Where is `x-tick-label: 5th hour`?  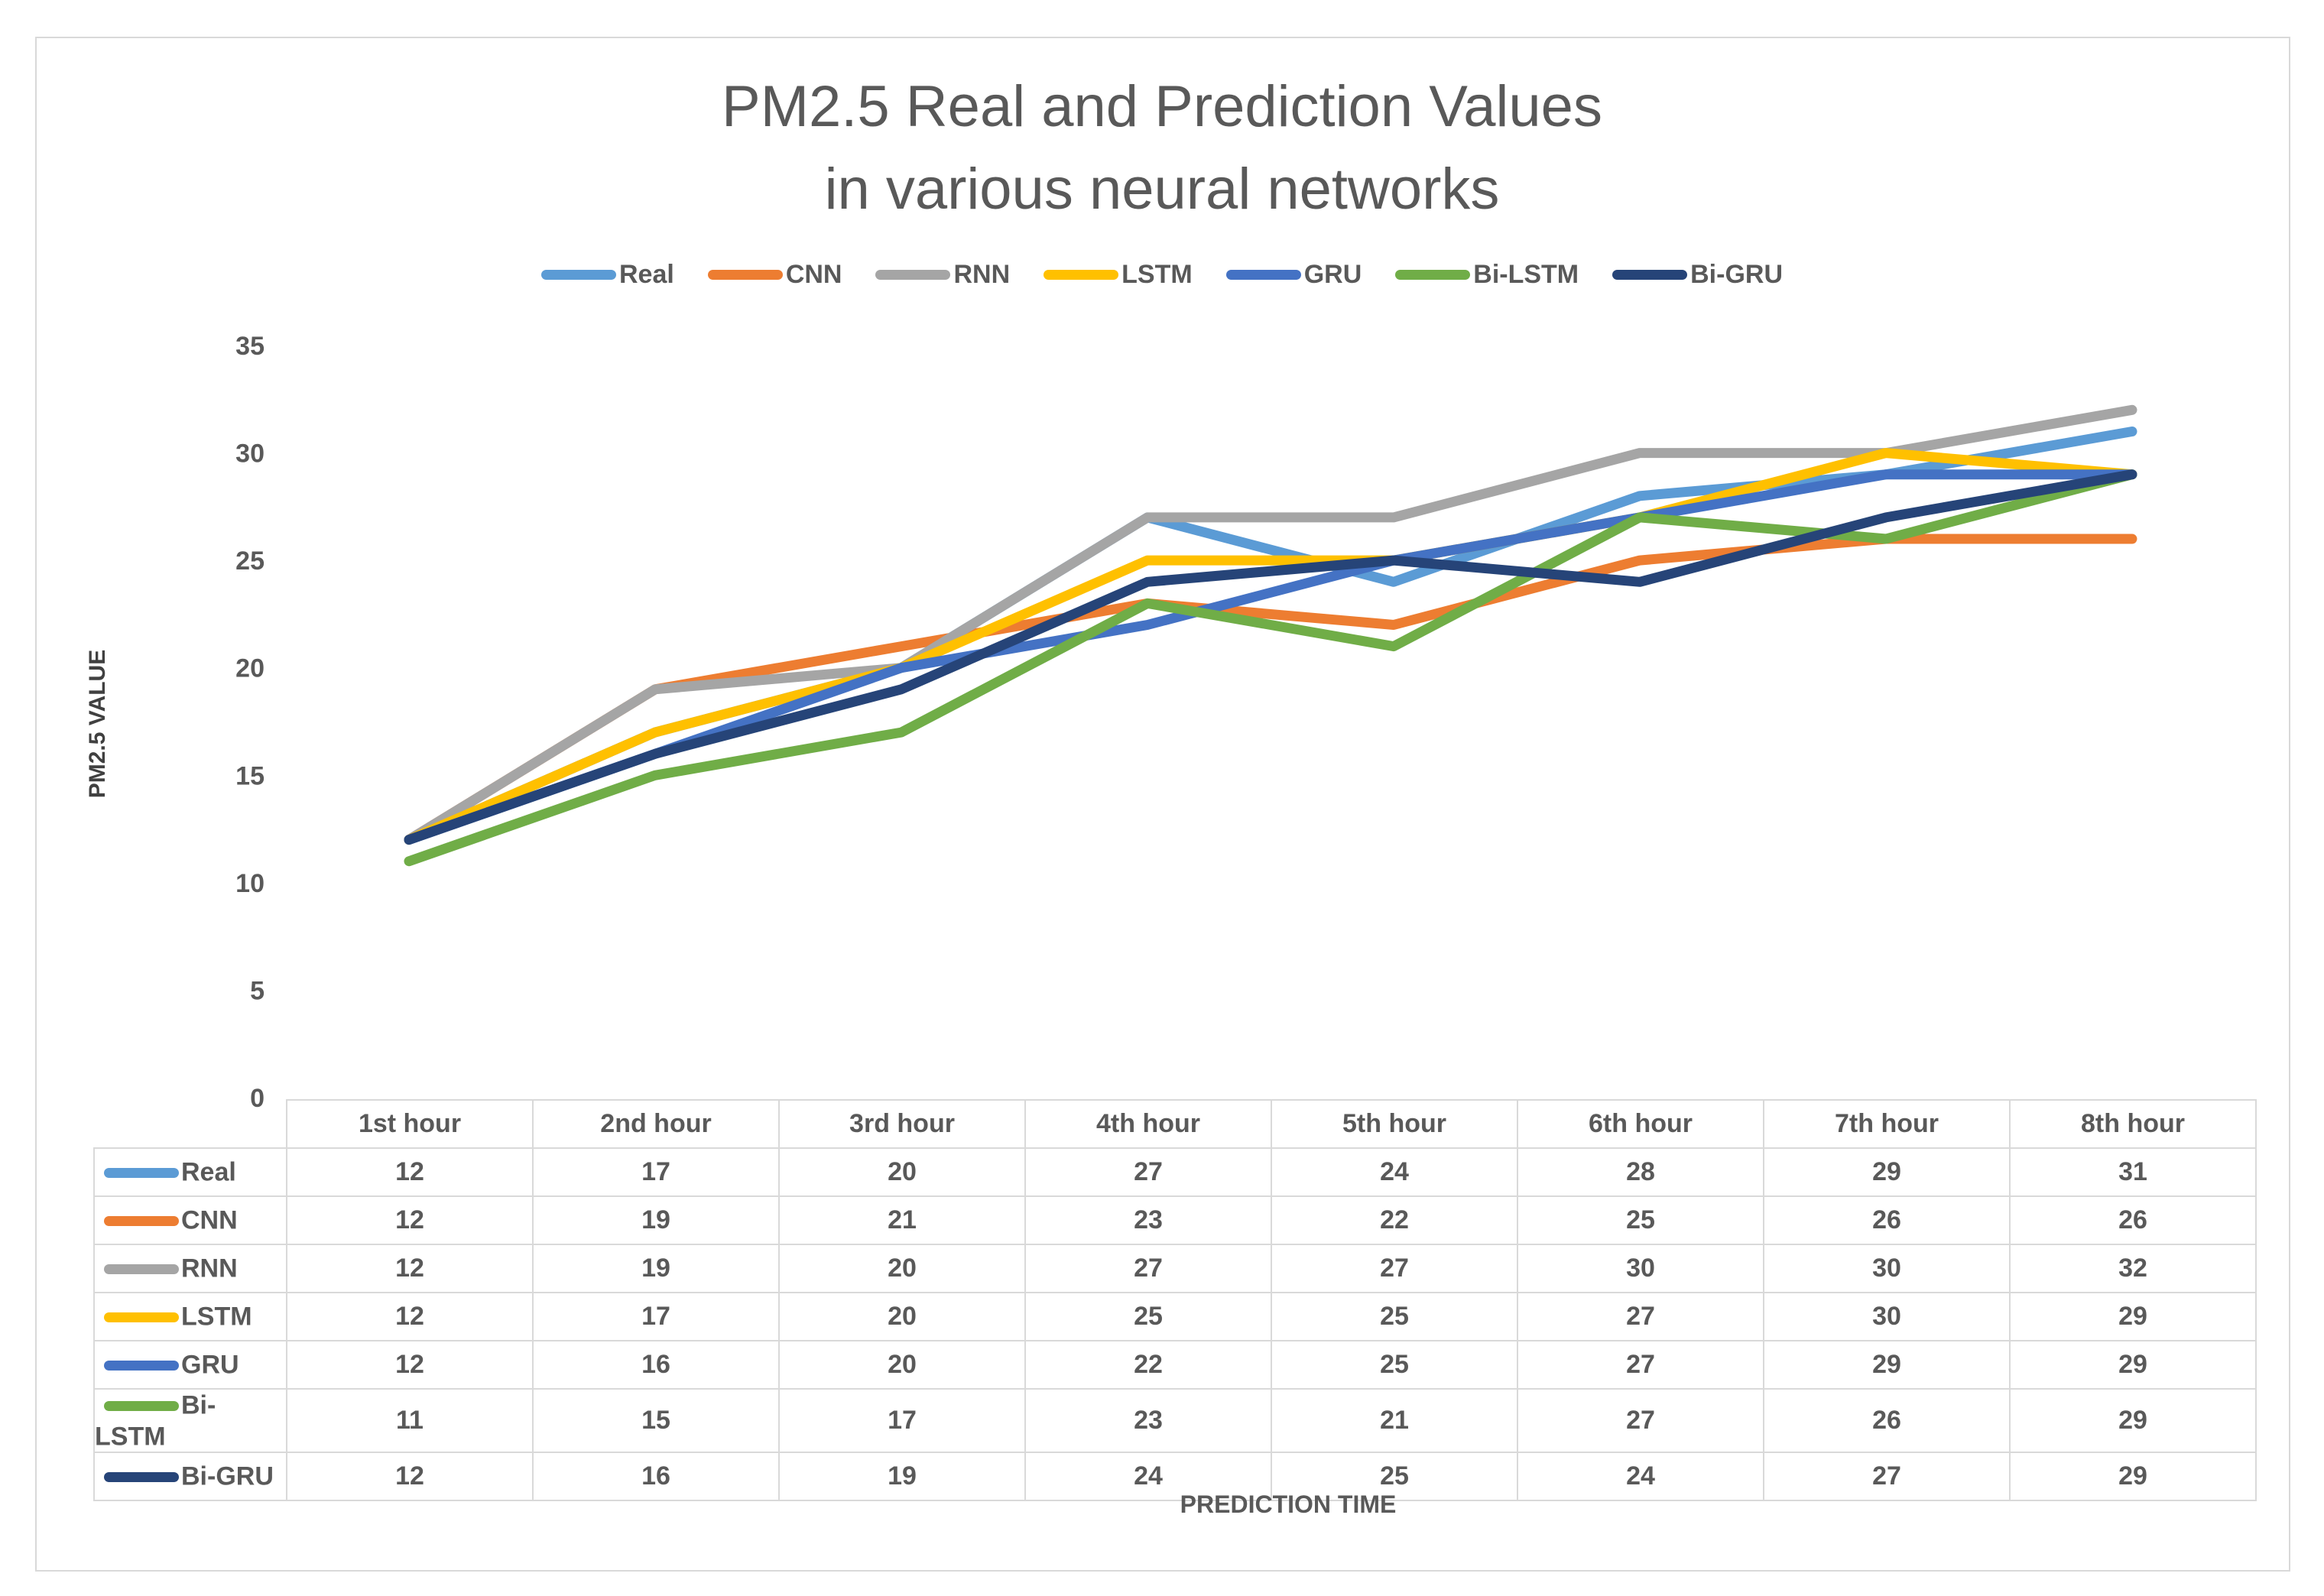
x-tick-label: 5th hour is located at coordinates (1395, 1124).